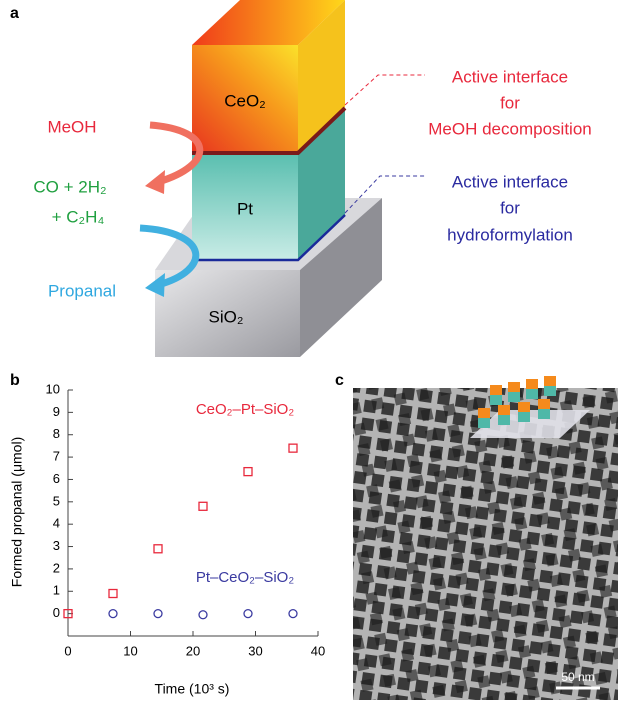  What do you see at coordinates (510, 234) in the screenshot?
I see `annotation: hydroformylation` at bounding box center [510, 234].